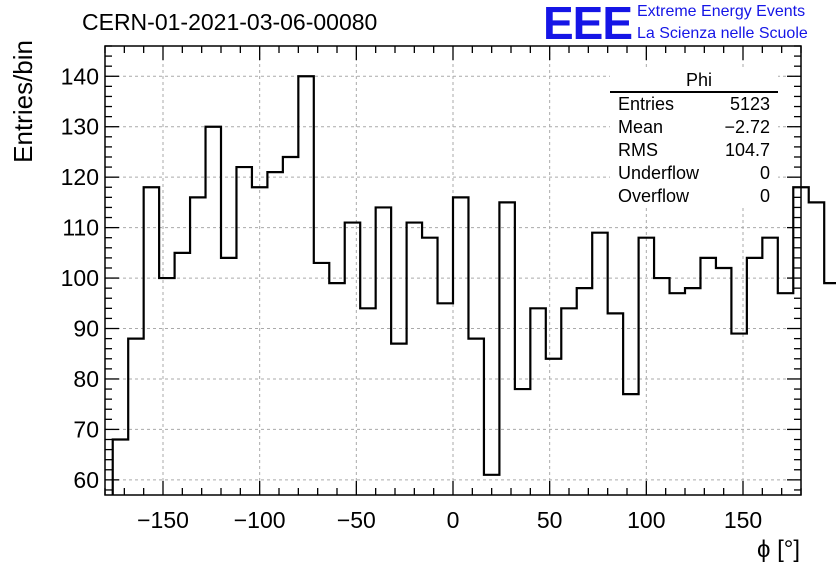 This screenshot has width=836, height=572. I want to click on stats-row-mean: Mean −2.72, so click(694, 127).